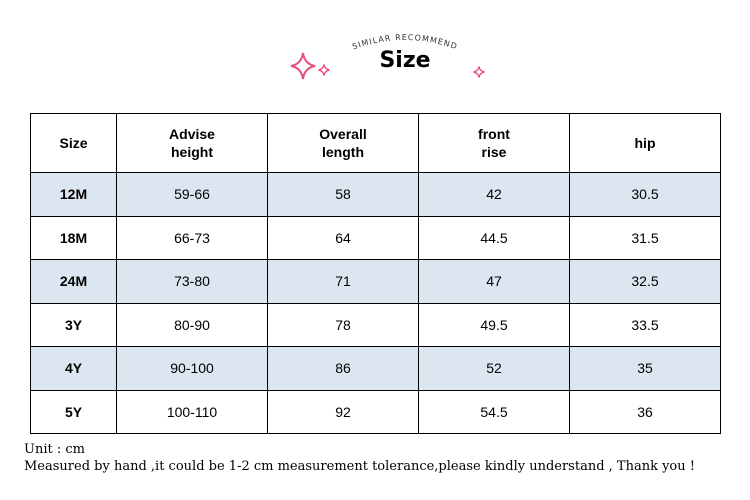 The width and height of the screenshot is (750, 500). What do you see at coordinates (303, 66) in the screenshot?
I see `sparkle-large-icon` at bounding box center [303, 66].